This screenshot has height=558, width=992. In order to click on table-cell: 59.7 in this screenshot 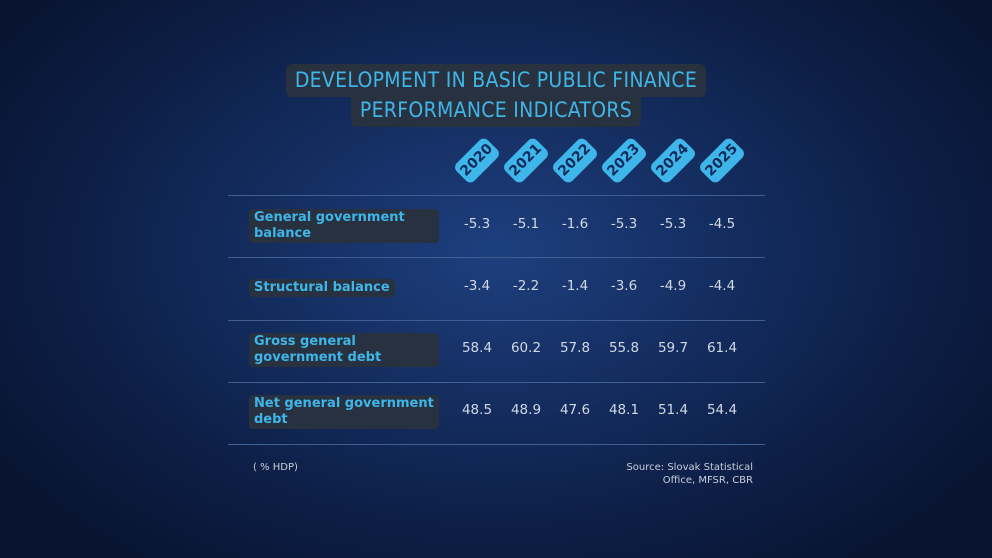, I will do `click(673, 348)`.